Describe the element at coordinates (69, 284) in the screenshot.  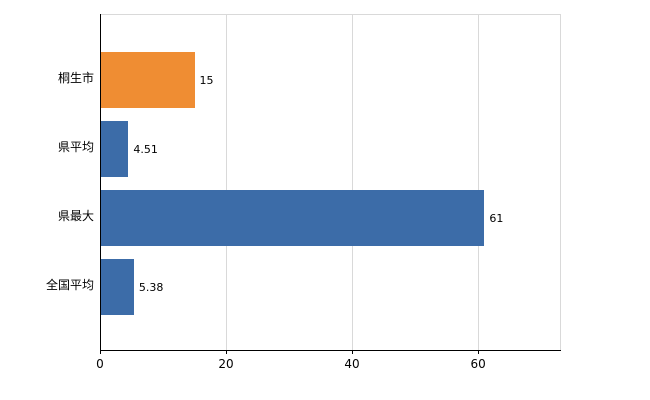
I see `category-label: 全国平均` at that location.